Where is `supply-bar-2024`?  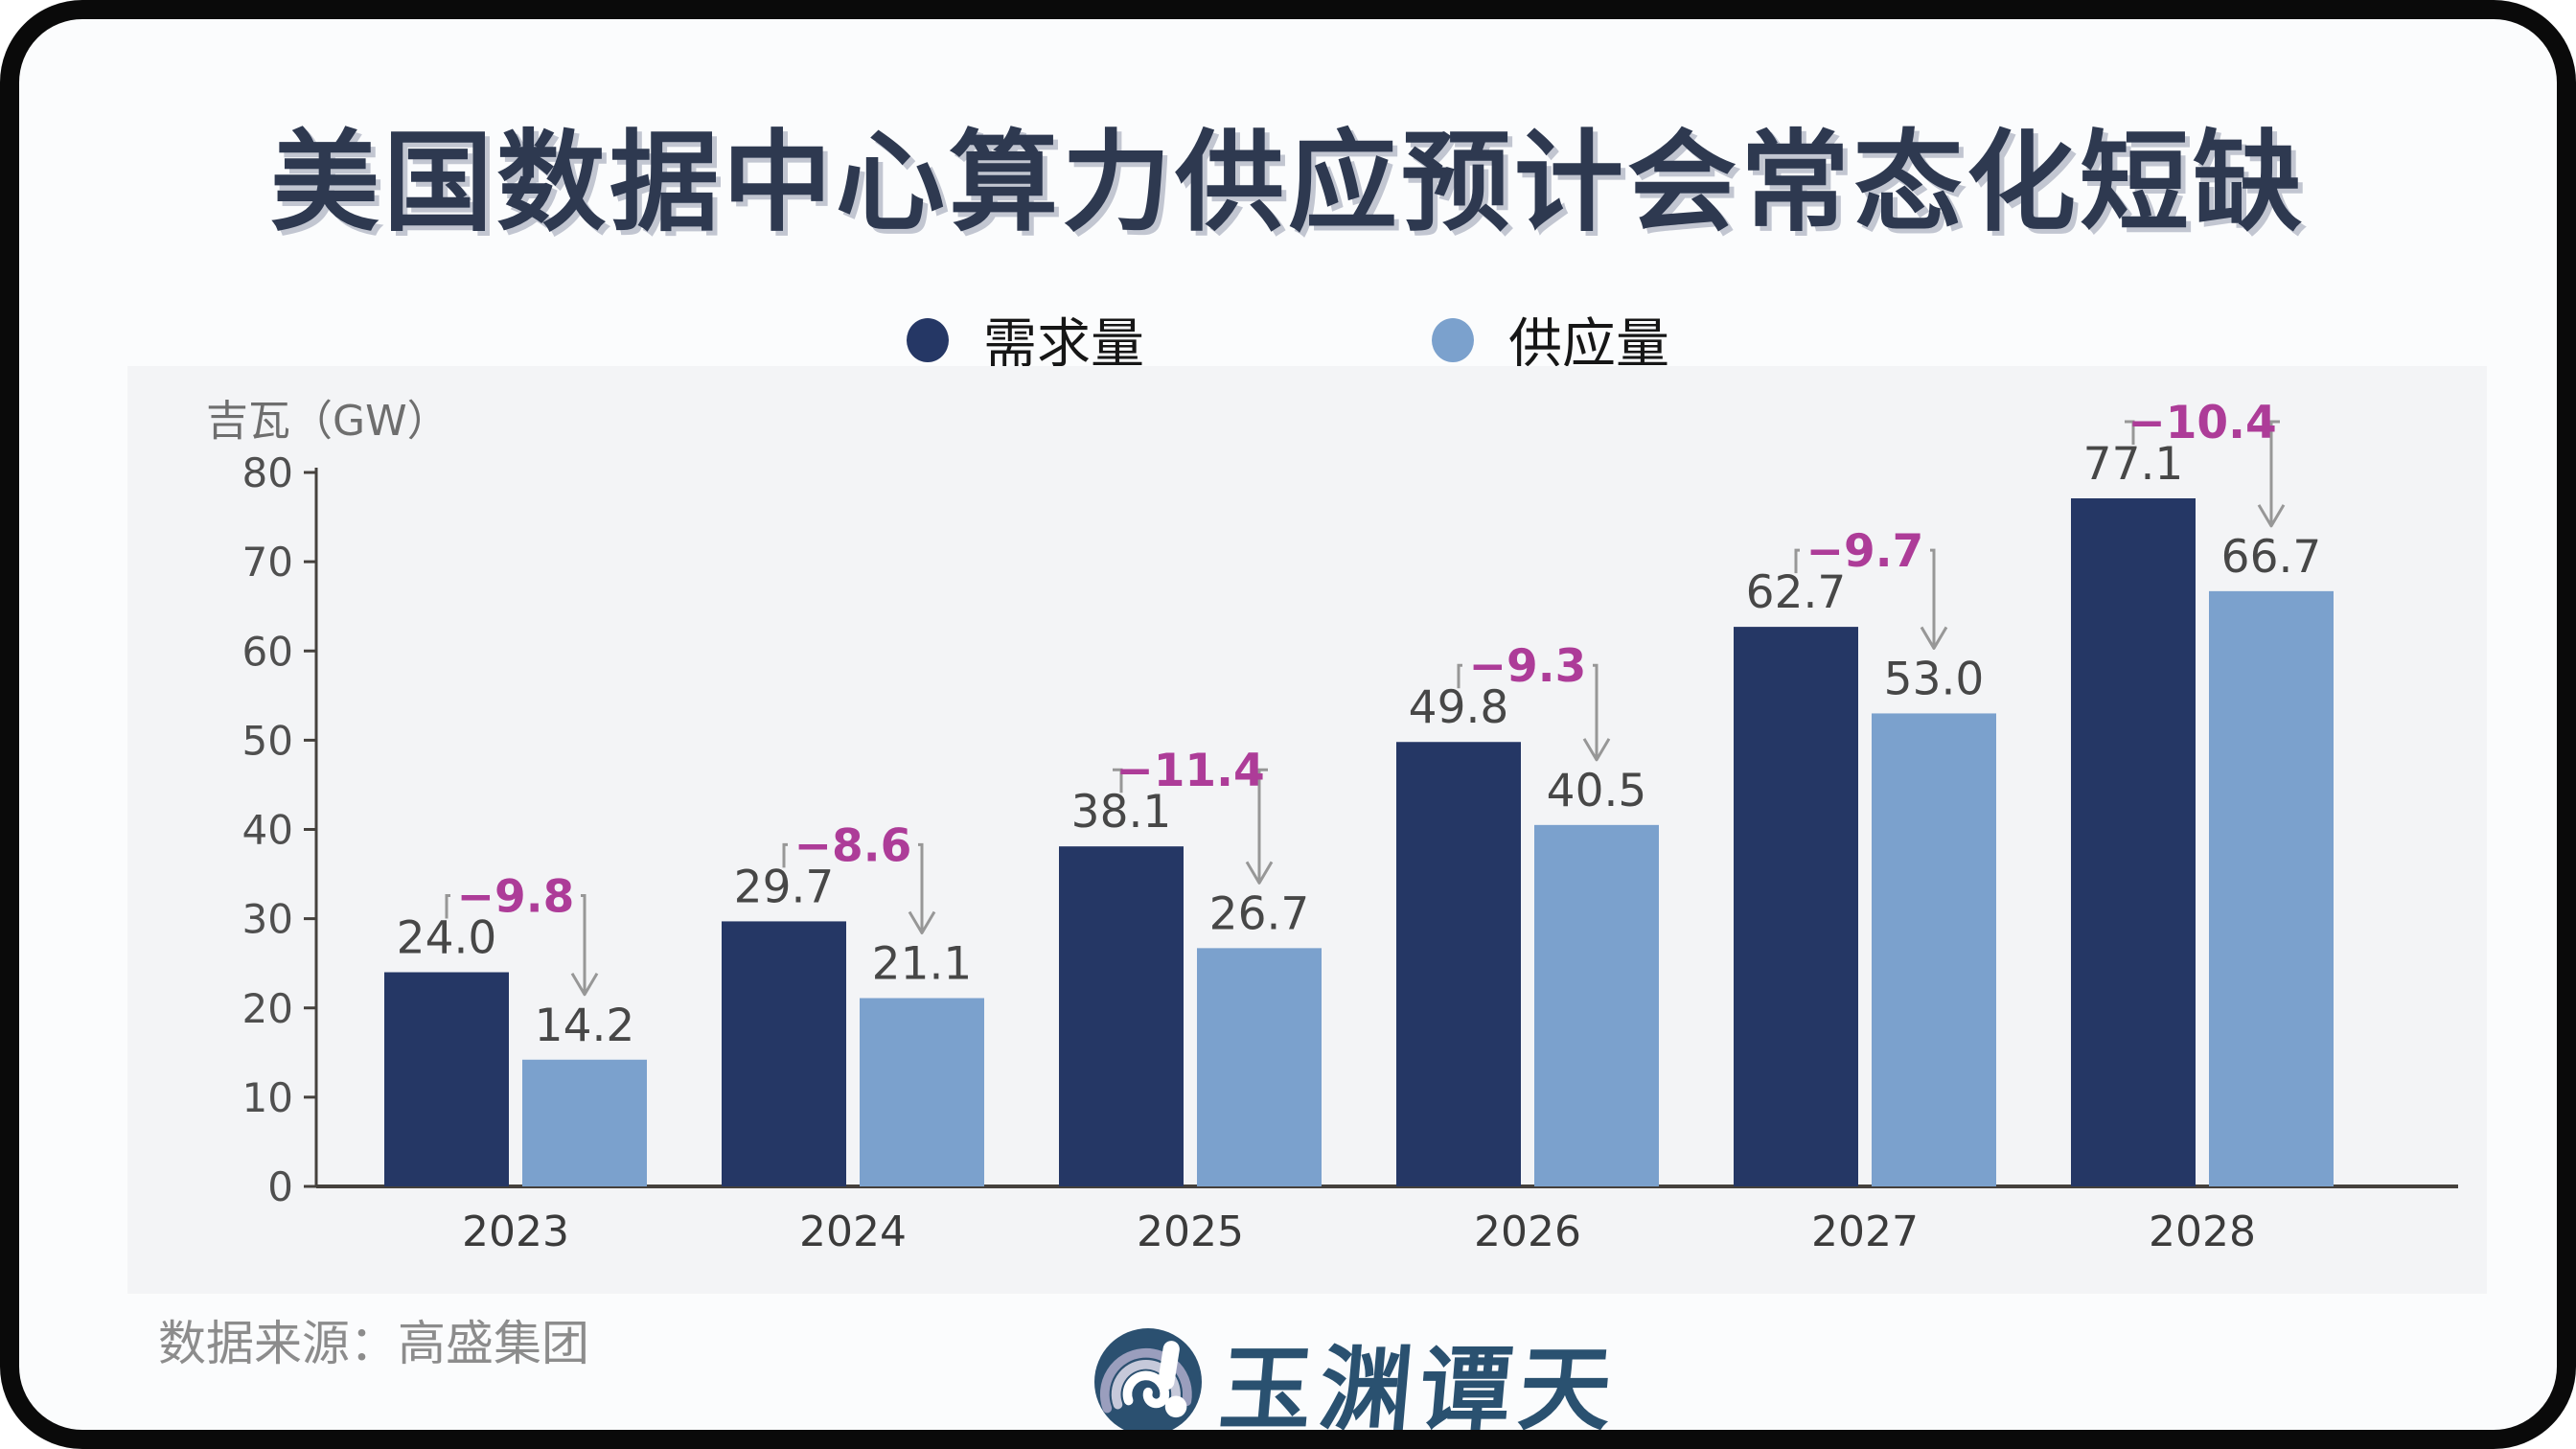
supply-bar-2024 is located at coordinates (922, 1092).